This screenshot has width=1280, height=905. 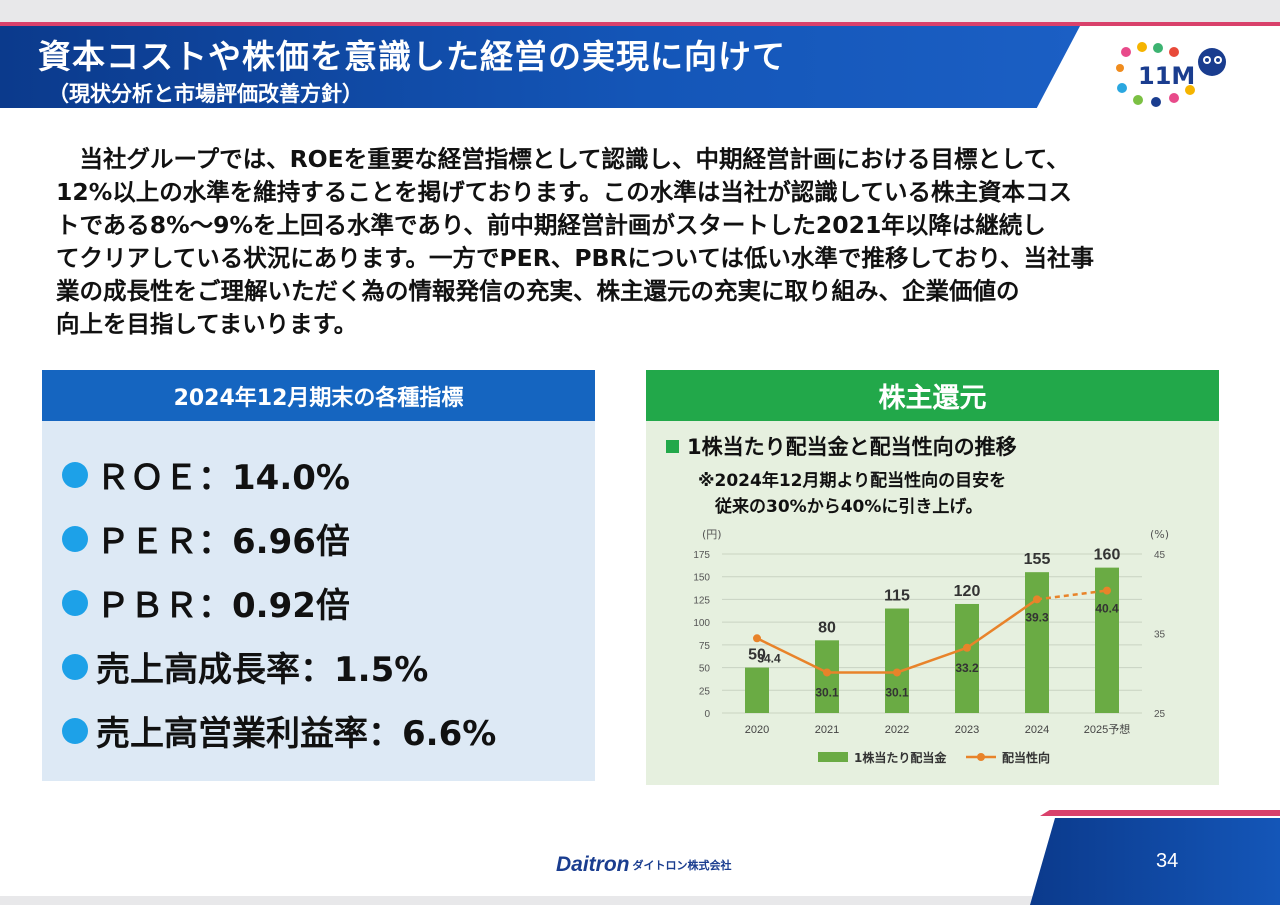 I want to click on payout-ratio-label: 33.2, so click(x=967, y=668).